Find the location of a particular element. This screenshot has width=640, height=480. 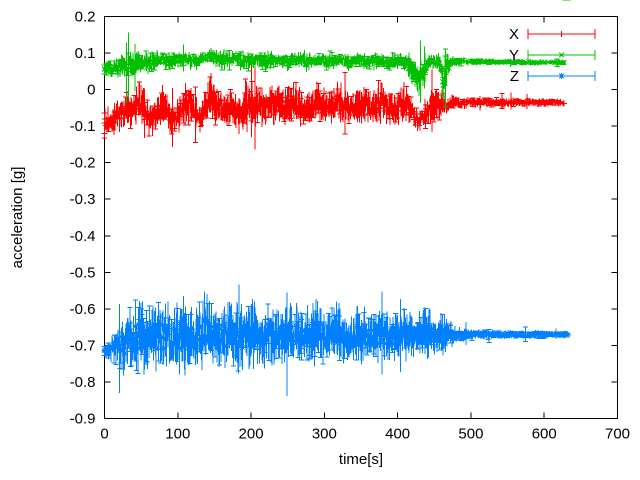

y-tick-label: 0.1 is located at coordinates (85, 53).